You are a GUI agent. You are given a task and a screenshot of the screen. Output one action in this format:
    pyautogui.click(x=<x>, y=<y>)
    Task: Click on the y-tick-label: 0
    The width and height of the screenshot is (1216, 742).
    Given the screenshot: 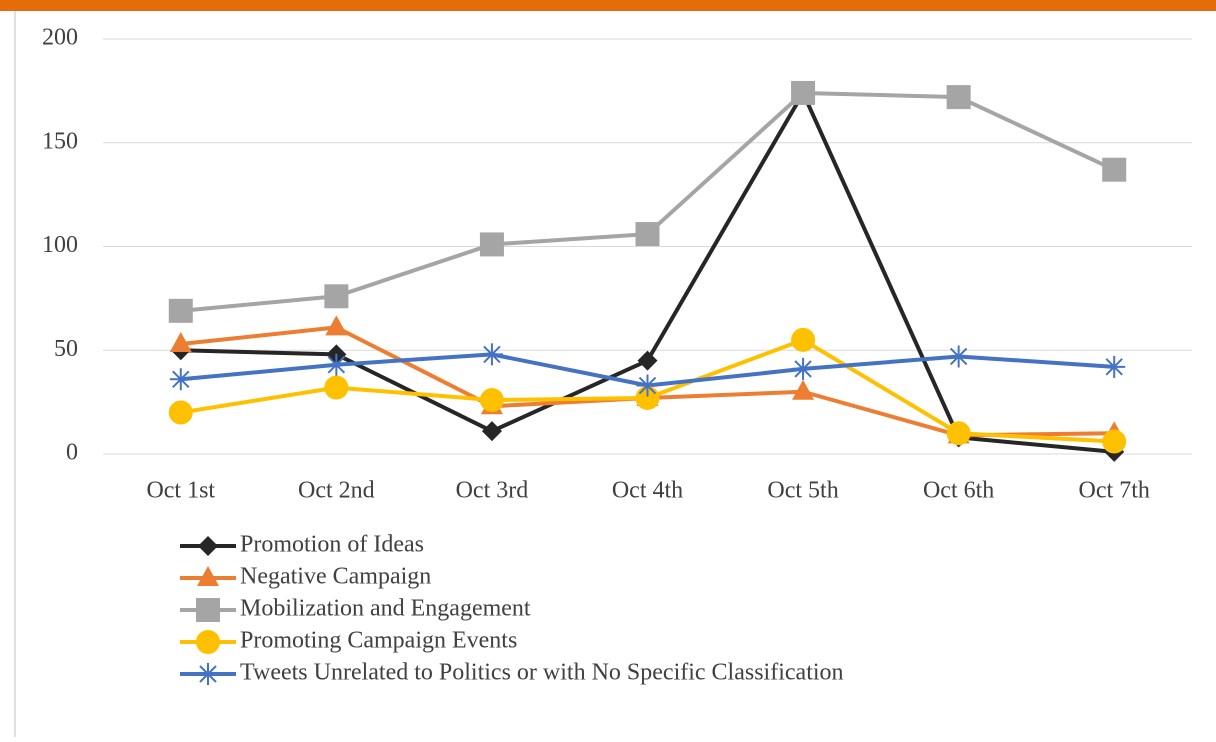 What is the action you would take?
    pyautogui.click(x=72, y=453)
    